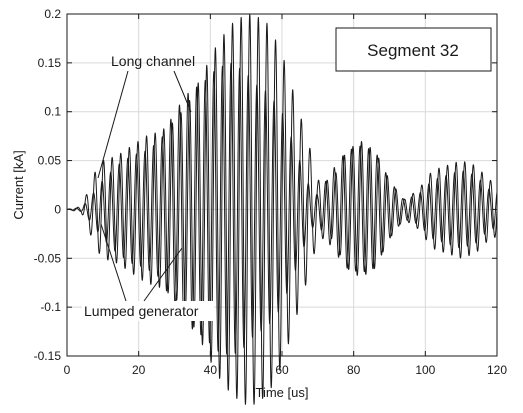  What do you see at coordinates (354, 370) in the screenshot?
I see `x-tick-label: 80` at bounding box center [354, 370].